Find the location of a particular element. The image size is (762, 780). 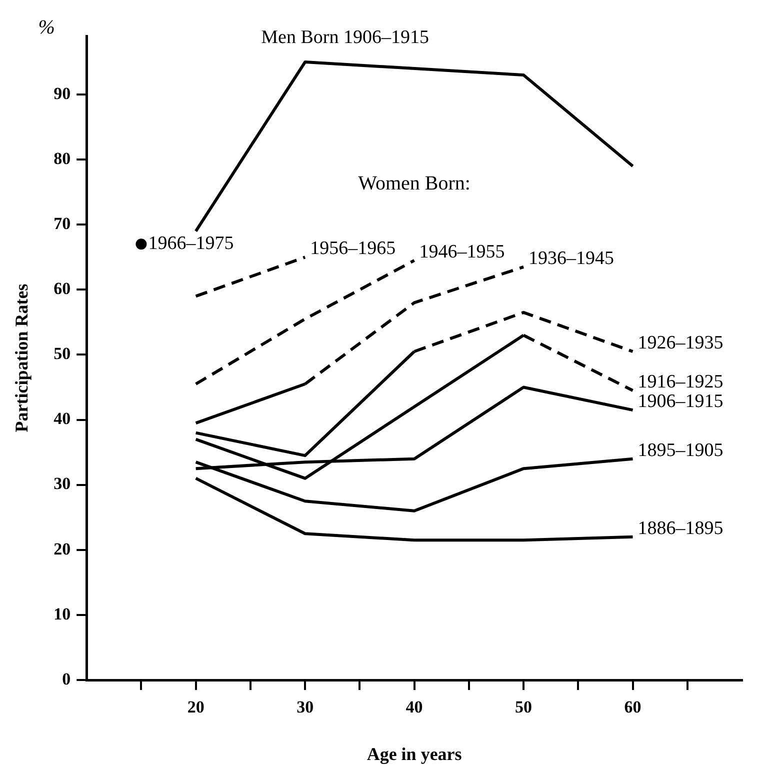

x-tick-label: 30 is located at coordinates (305, 707).